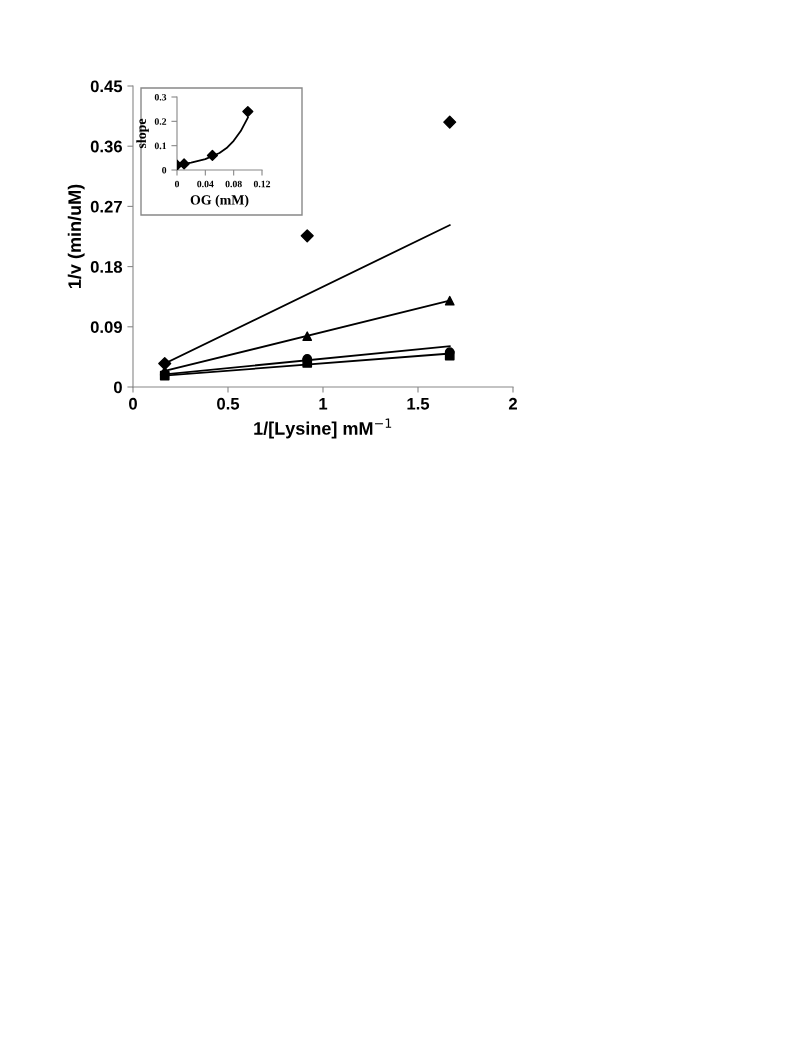  I want to click on y-tick-label: 0.27, so click(106, 206).